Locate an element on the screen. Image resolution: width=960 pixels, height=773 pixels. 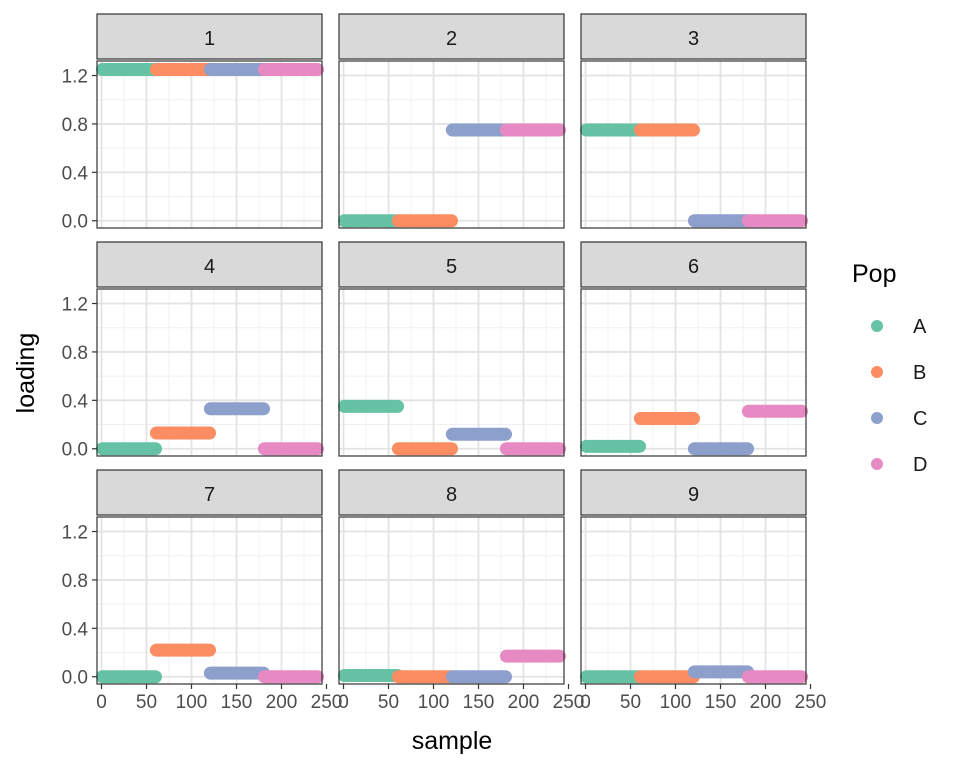
facet-panel-1: 1 0.0 0.4 0.8 1.2 is located at coordinates (193, 123).